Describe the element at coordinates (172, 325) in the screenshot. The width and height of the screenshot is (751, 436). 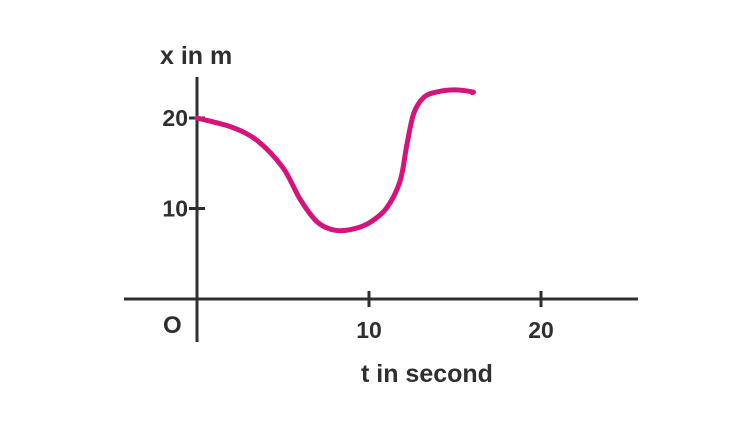
I see `origin-label: O` at that location.